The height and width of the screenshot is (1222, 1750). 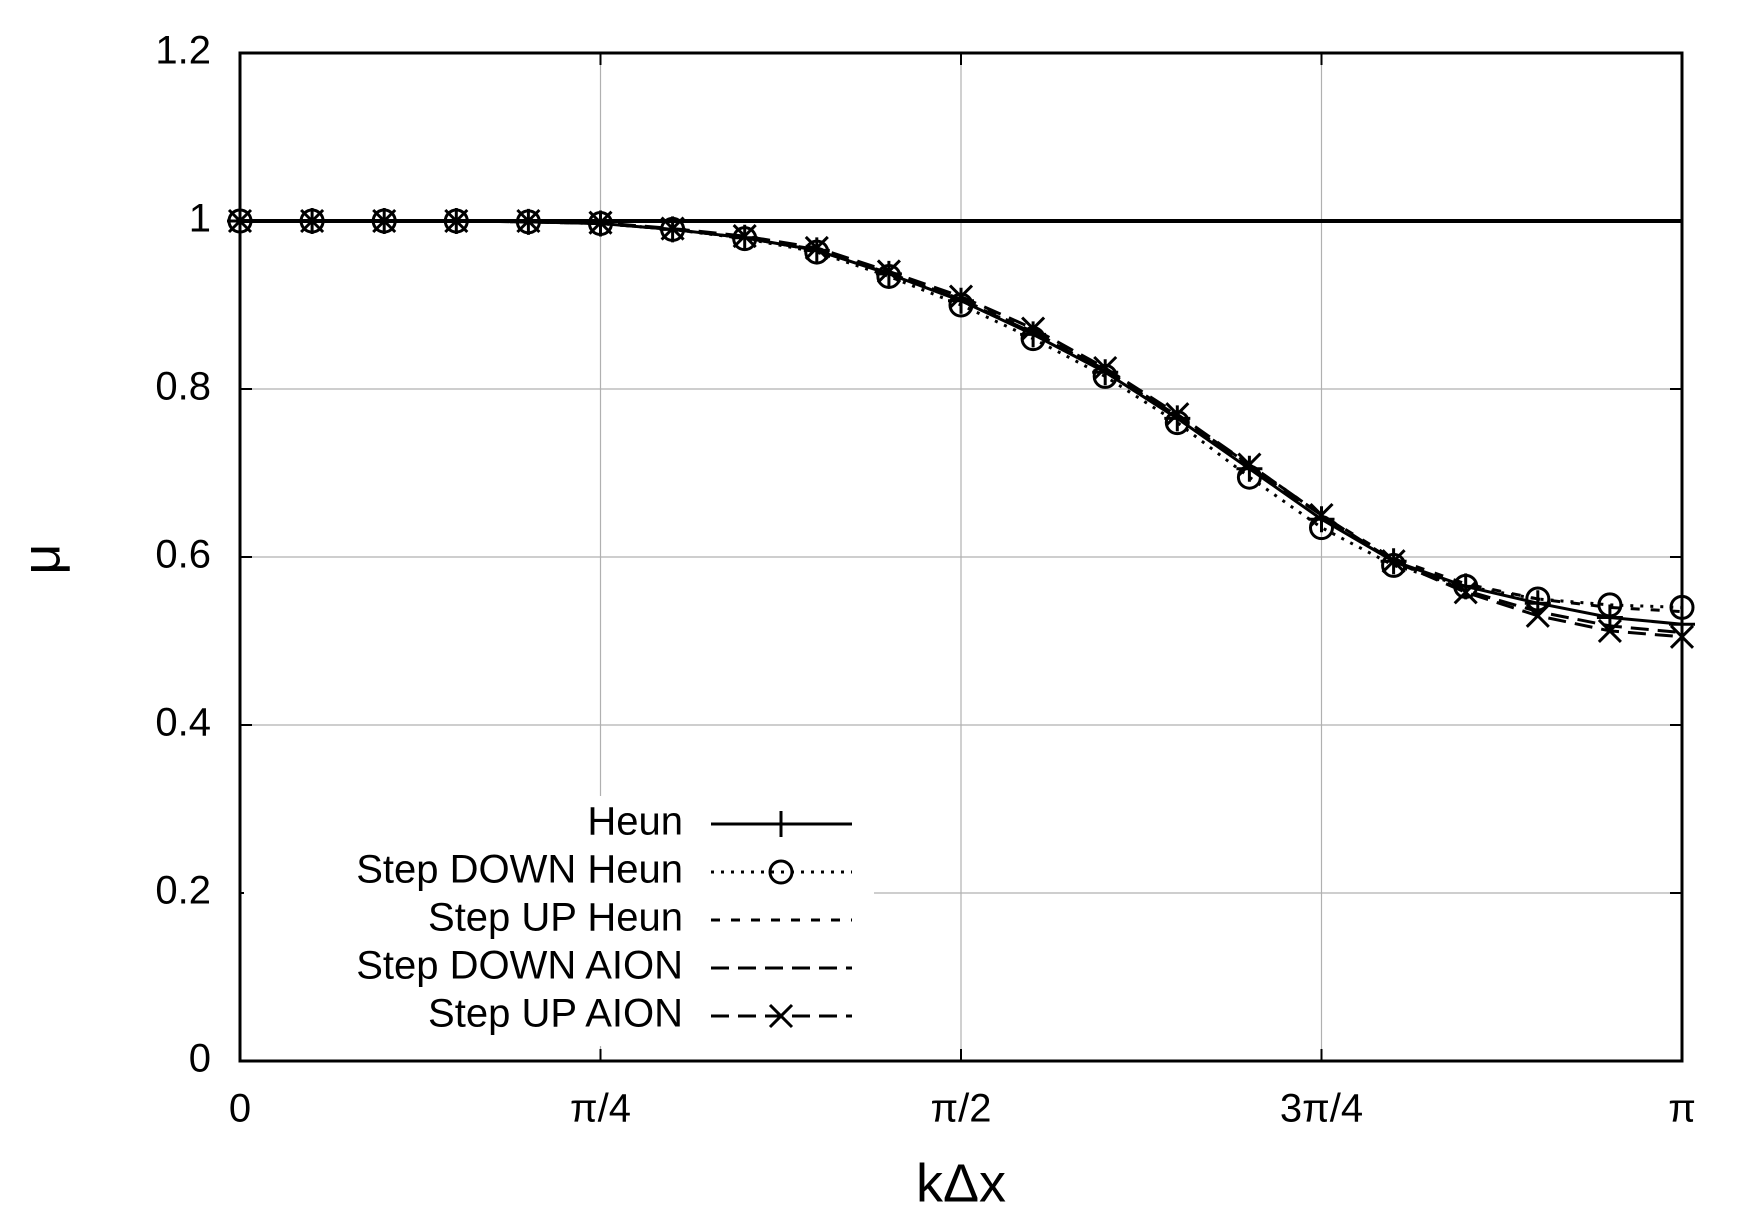 I want to click on legend-box, so click(x=559, y=921).